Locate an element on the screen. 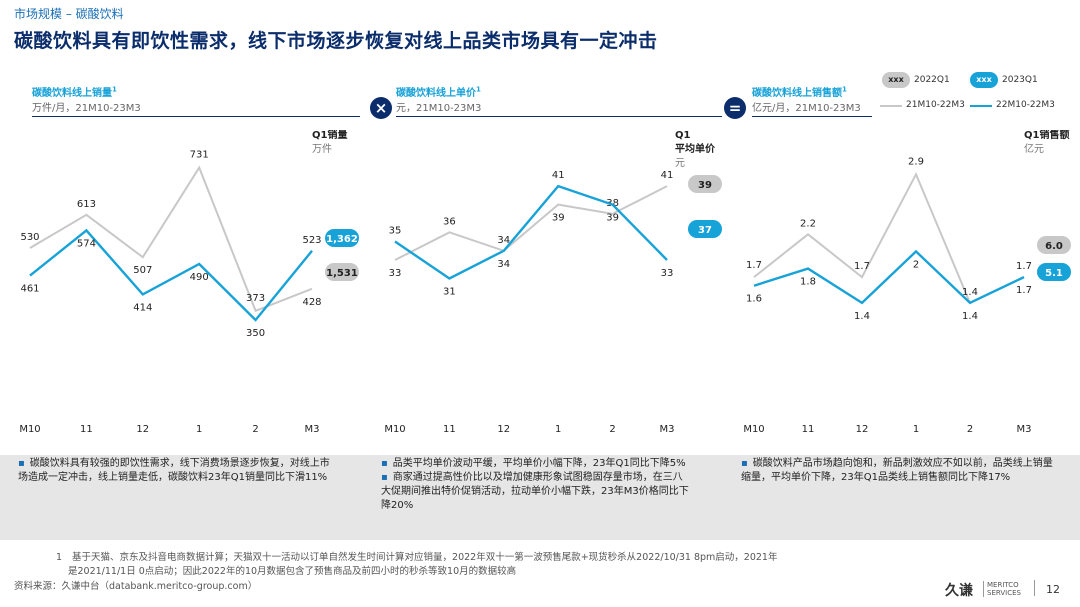 This screenshot has height=607, width=1080. q1-pill-2022-value: 1,531 is located at coordinates (342, 273).